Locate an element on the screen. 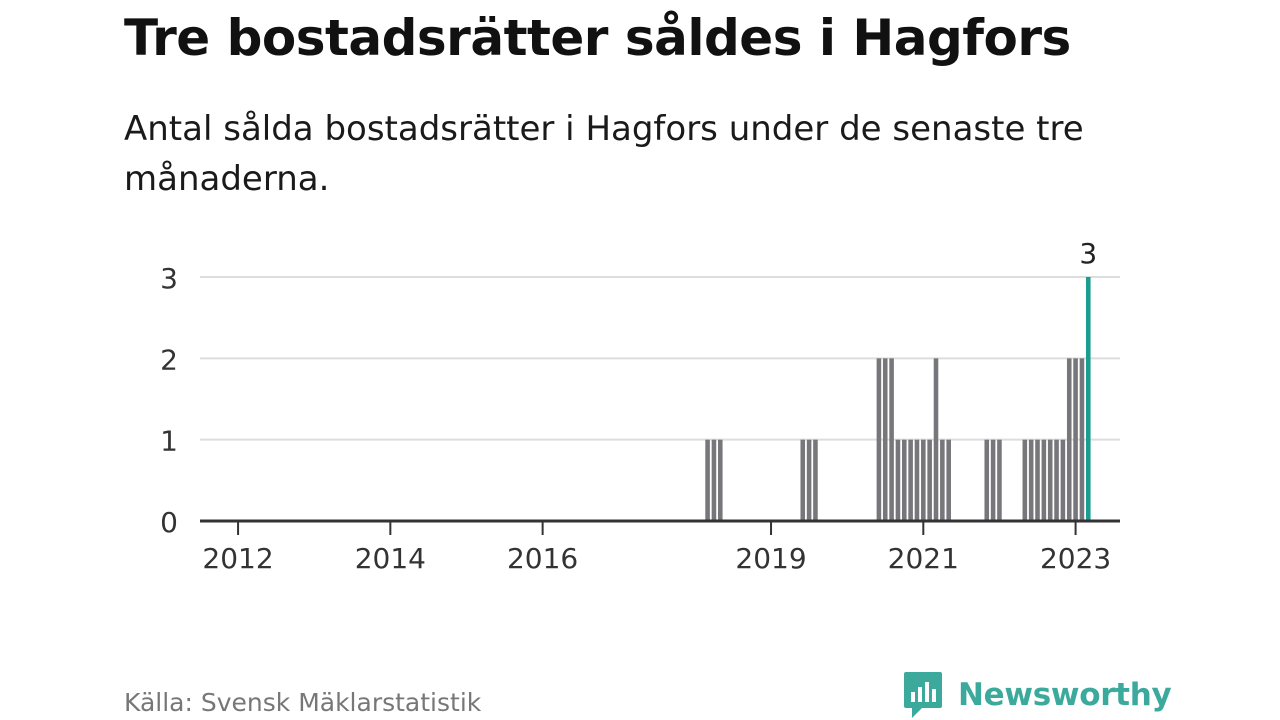 The image size is (1280, 720). data-labels: 3 is located at coordinates (1088, 253).